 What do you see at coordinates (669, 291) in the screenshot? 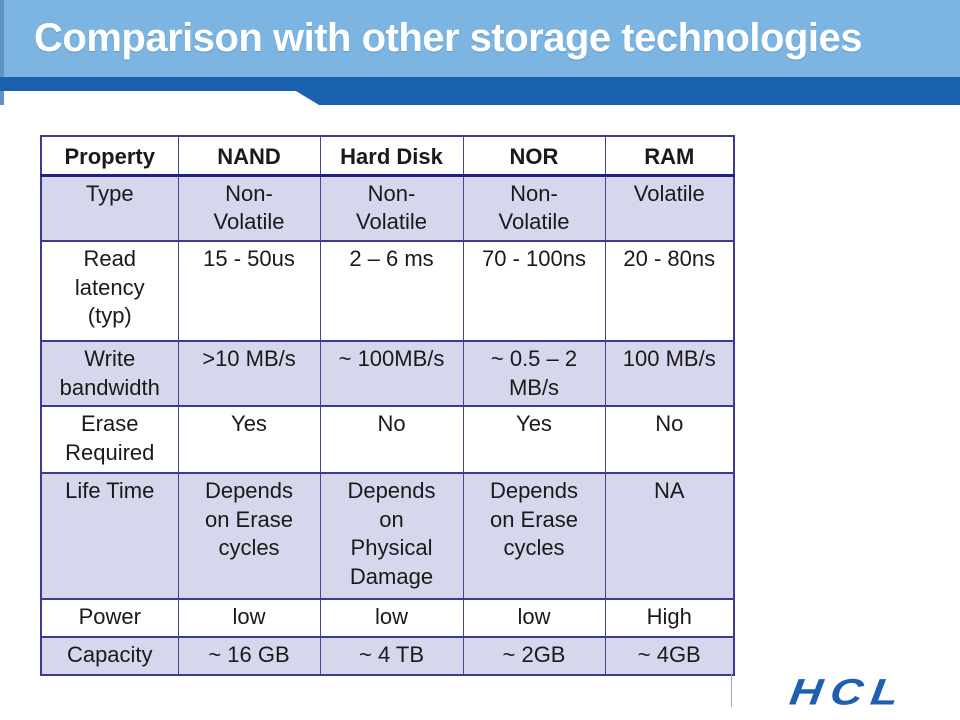
I see `table-cell: 20 - 80ns` at bounding box center [669, 291].